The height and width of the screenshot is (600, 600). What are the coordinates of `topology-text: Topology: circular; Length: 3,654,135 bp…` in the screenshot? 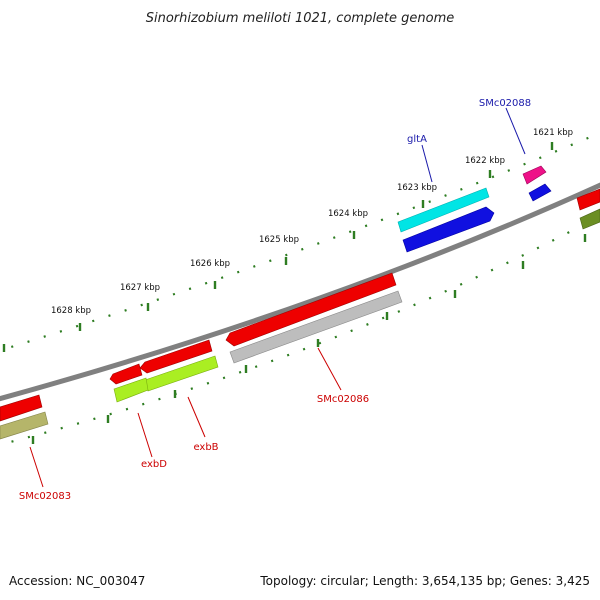 It's located at (425, 581).